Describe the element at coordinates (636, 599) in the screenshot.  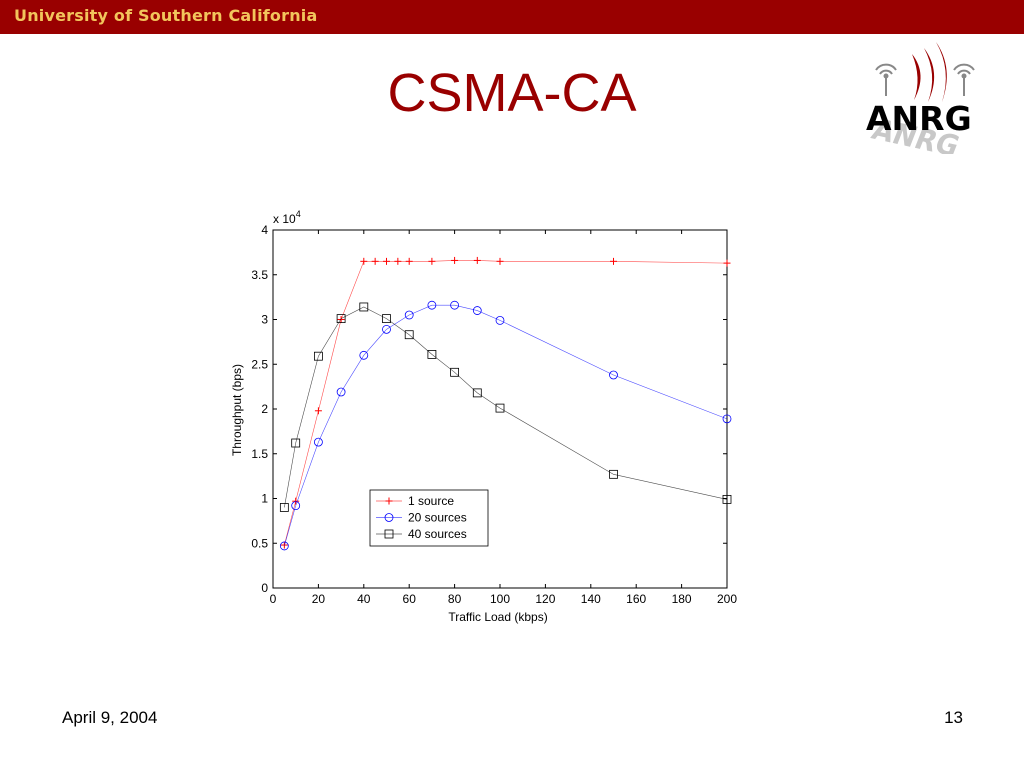
I see `x-tick-label: 160` at that location.